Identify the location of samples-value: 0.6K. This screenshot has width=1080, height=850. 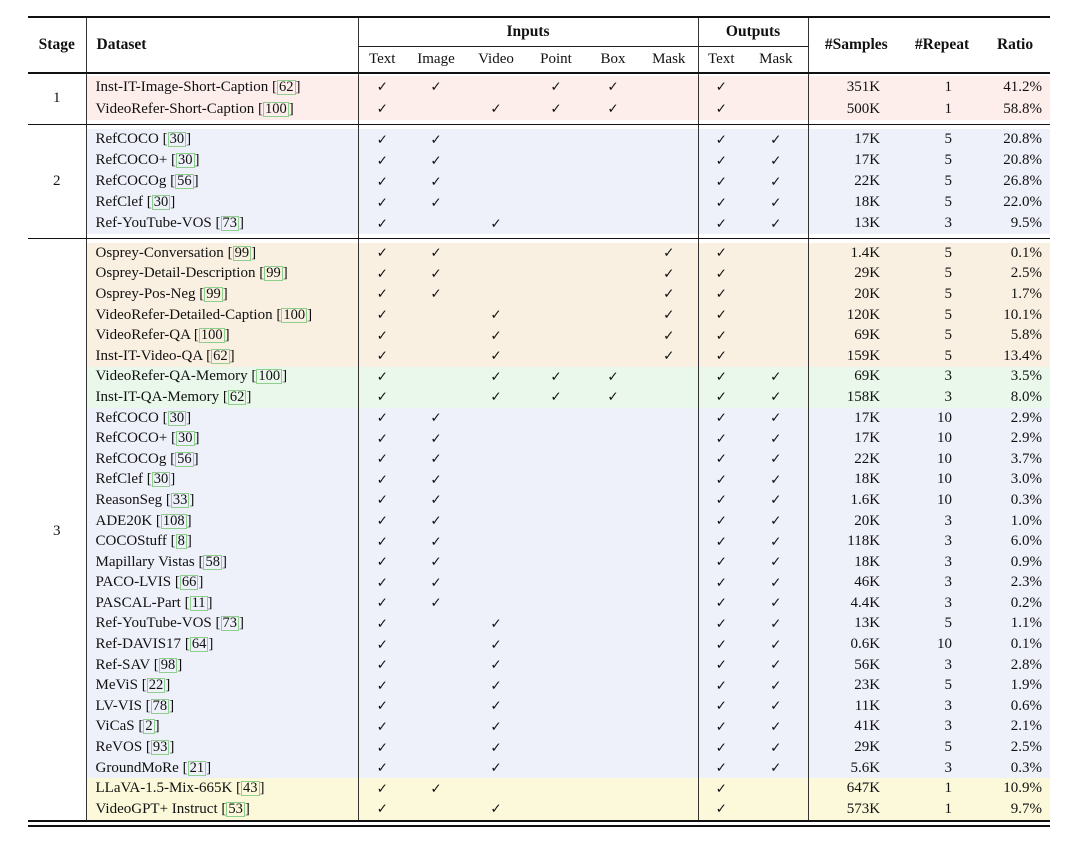
(856, 644).